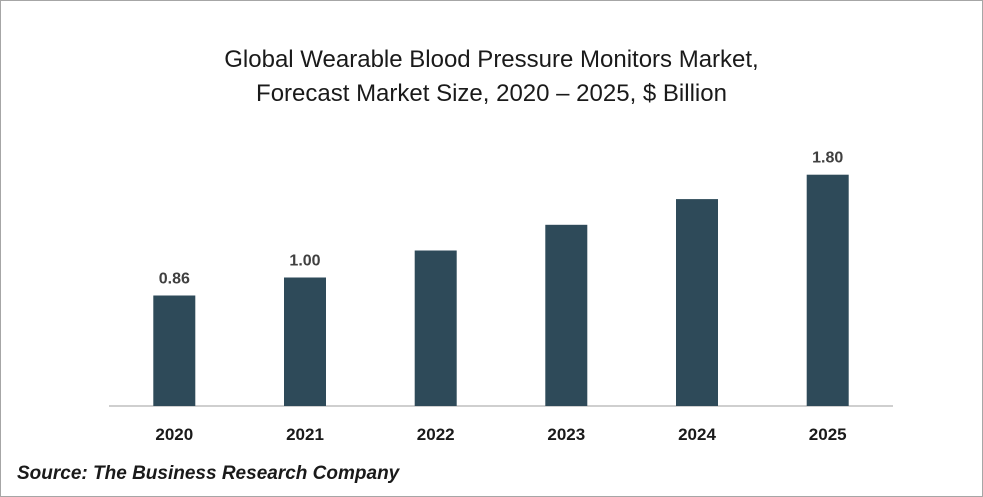  I want to click on data-label-2025: 1.80, so click(827, 158).